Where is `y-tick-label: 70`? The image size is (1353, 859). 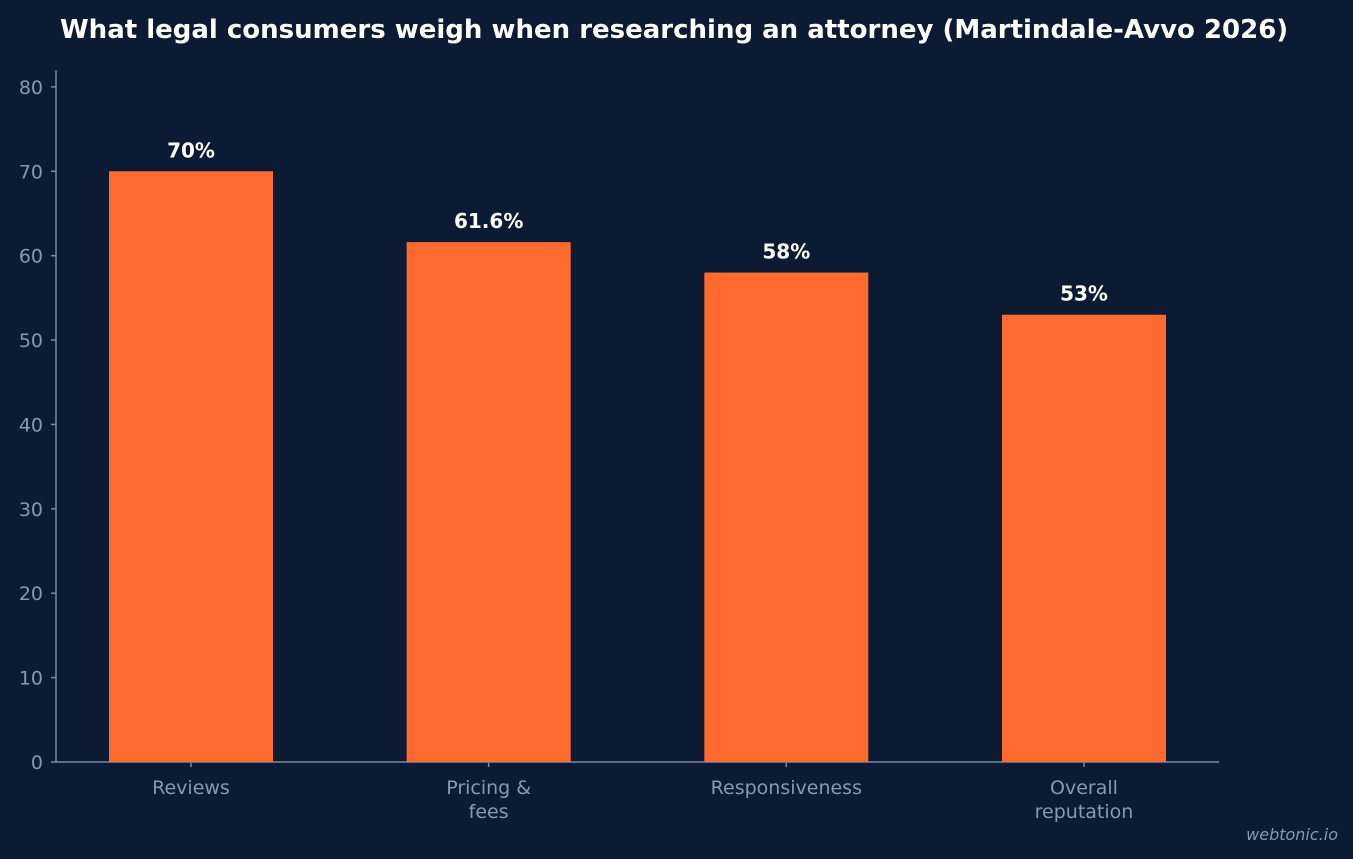
y-tick-label: 70 is located at coordinates (31, 172).